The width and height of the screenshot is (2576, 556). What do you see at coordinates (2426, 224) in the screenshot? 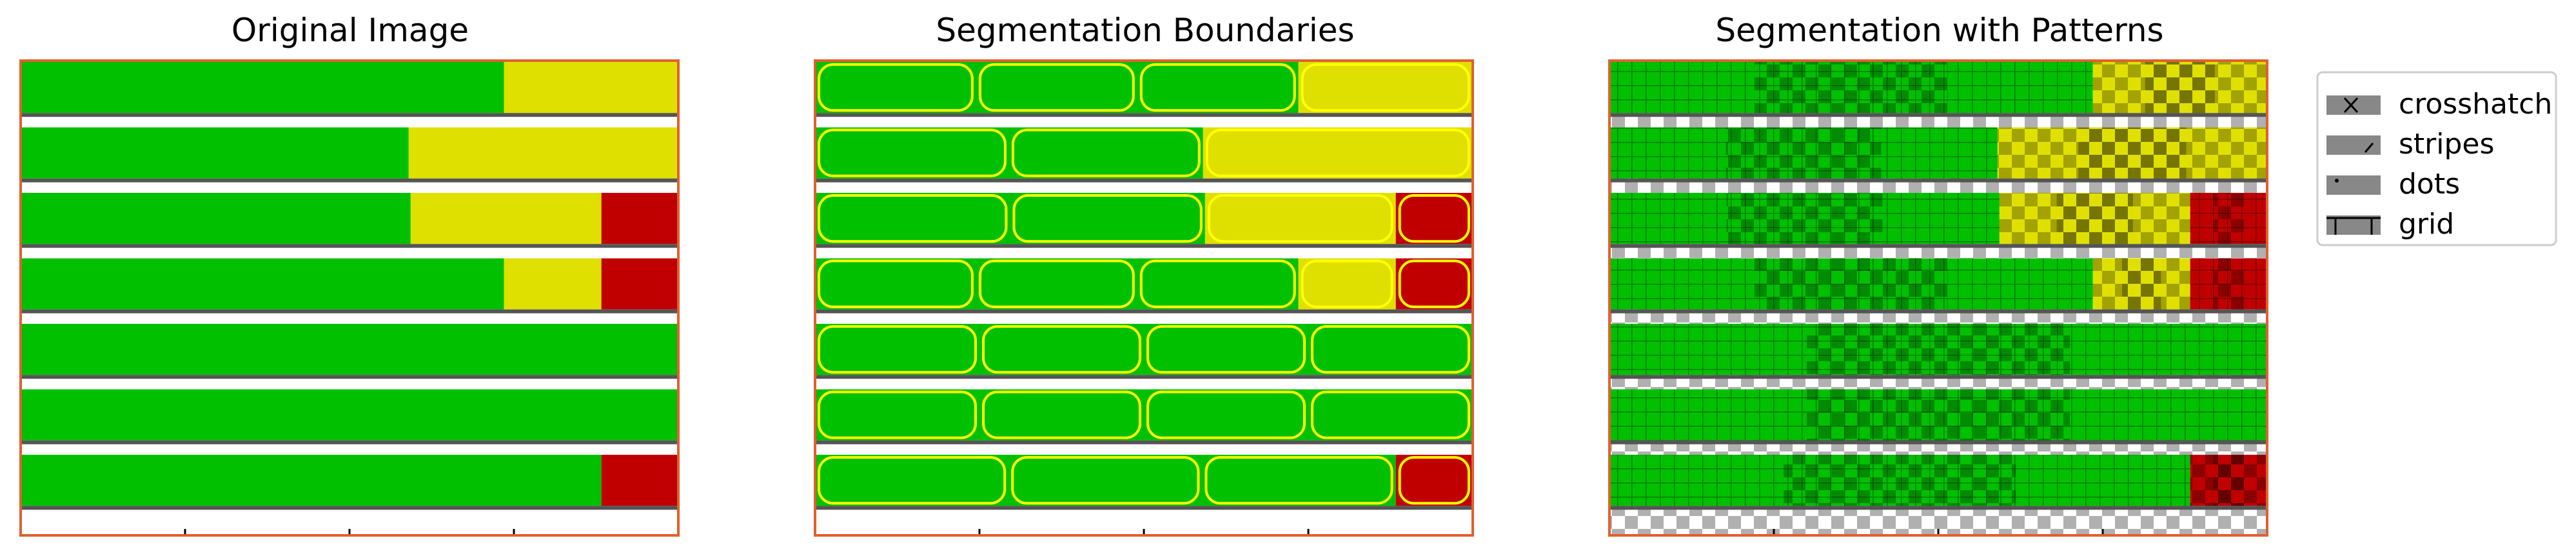
I see `legend-label: grid` at bounding box center [2426, 224].